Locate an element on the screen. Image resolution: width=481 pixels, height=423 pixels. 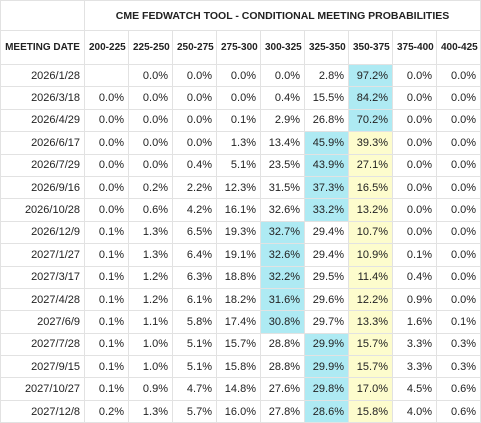
probability-cell: 29.5% is located at coordinates (326, 277).